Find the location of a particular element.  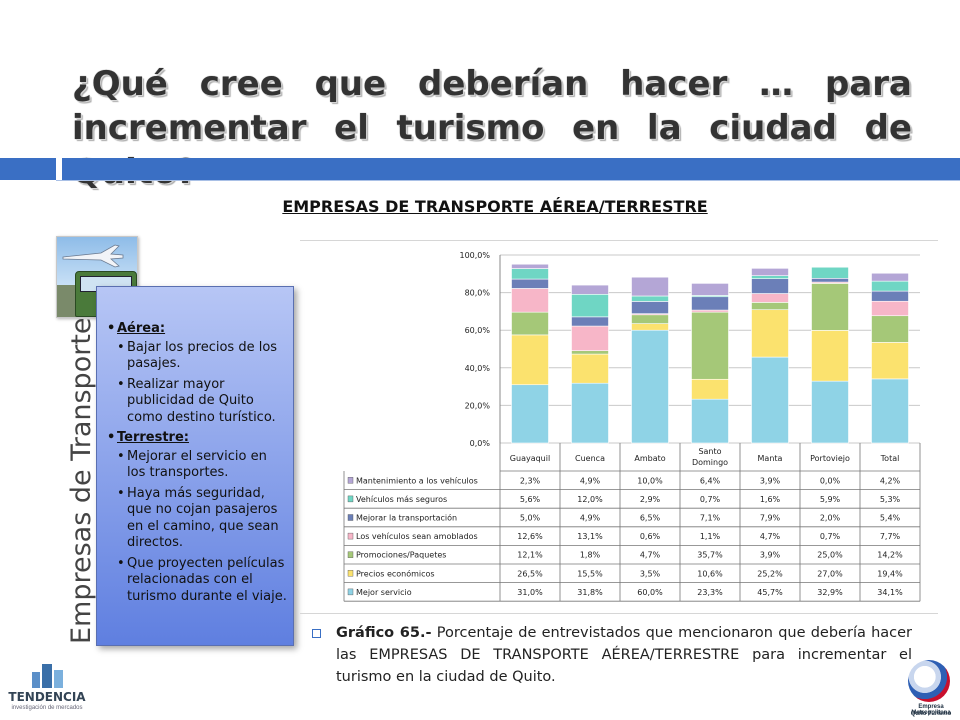

data-label: 34,1% is located at coordinates (890, 592).